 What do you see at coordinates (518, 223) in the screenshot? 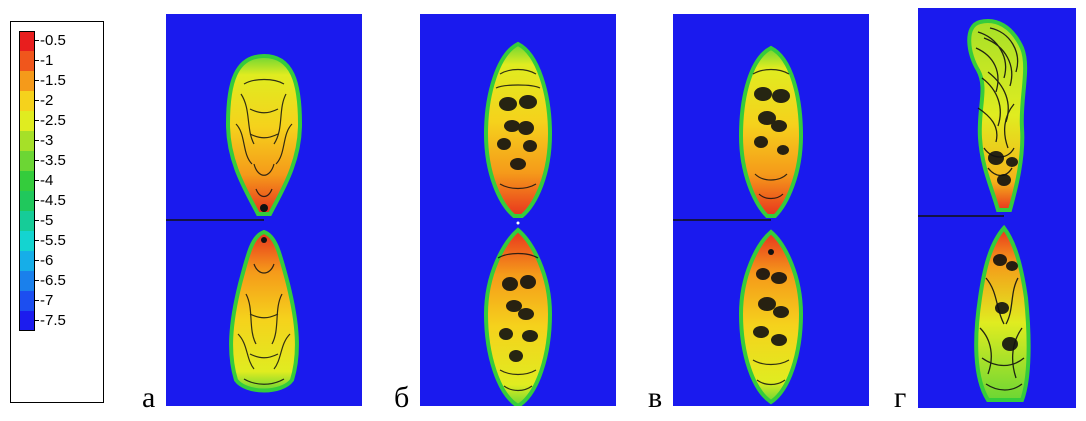
I see `panel-b-field` at bounding box center [518, 223].